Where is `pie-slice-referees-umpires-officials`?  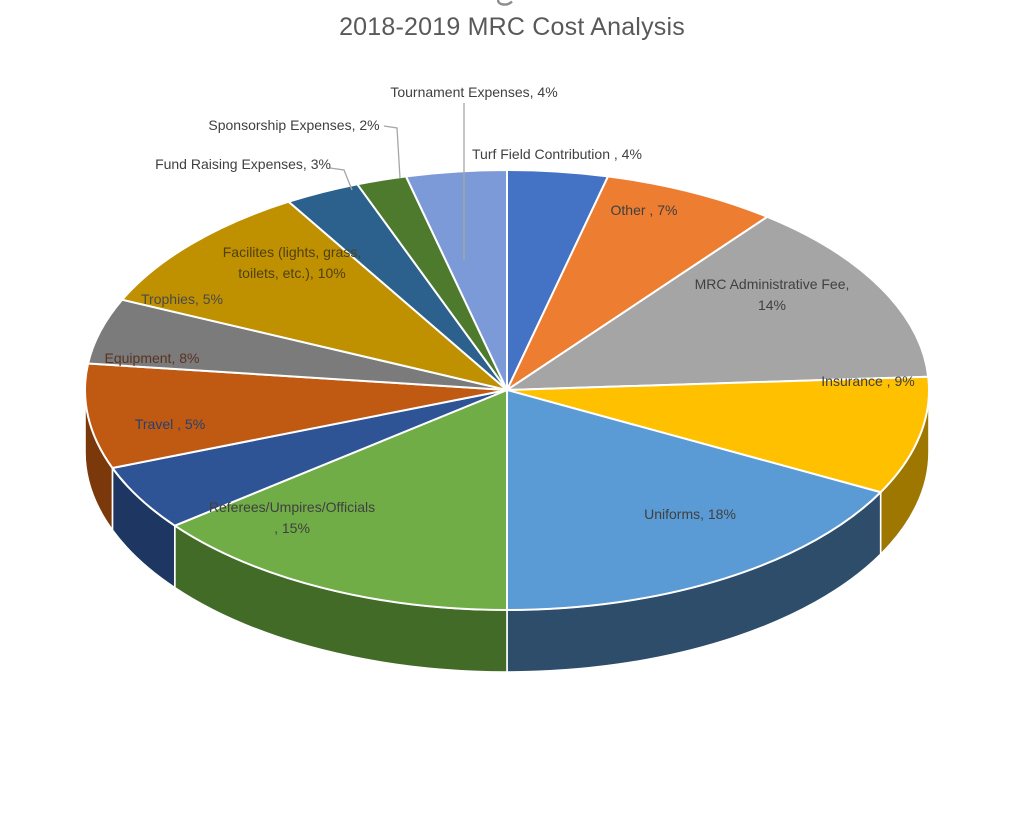 pie-slice-referees-umpires-officials is located at coordinates (340, 500).